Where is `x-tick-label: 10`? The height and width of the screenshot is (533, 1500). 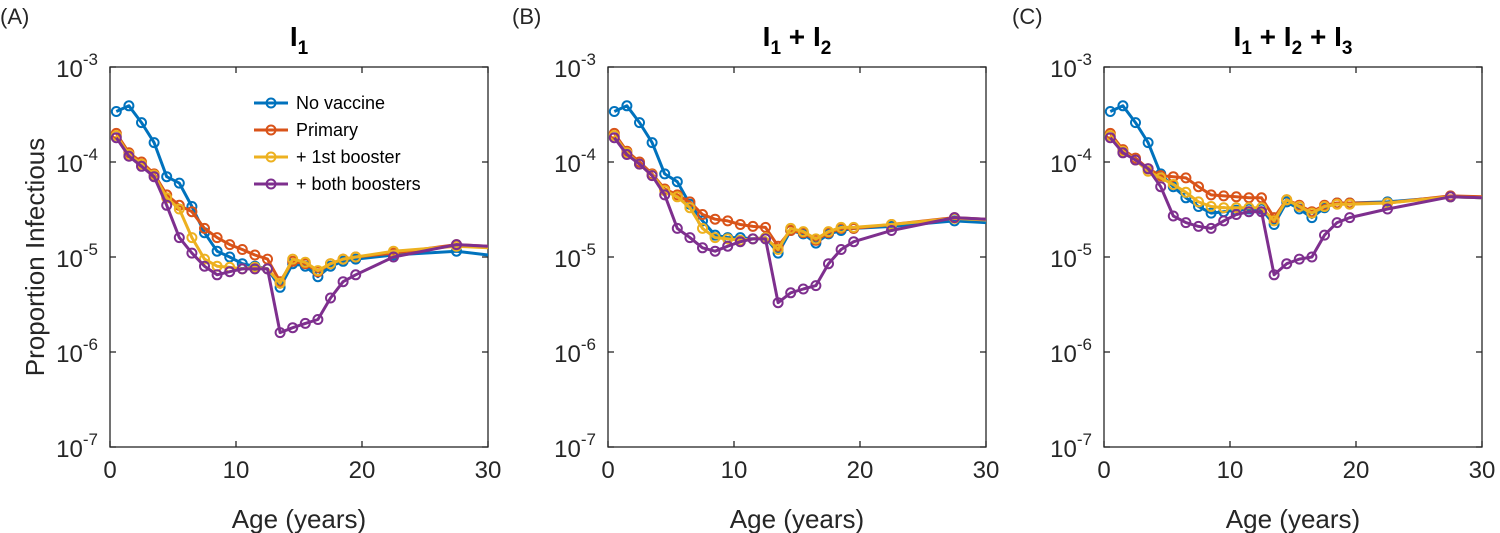
x-tick-label: 10 is located at coordinates (1230, 470).